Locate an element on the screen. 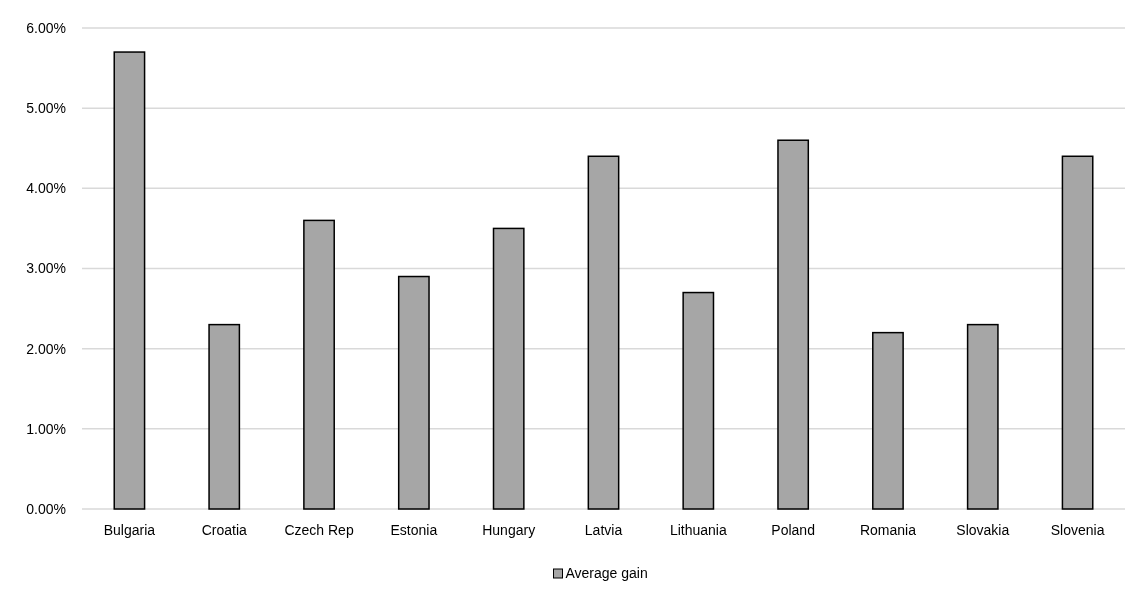 This screenshot has width=1145, height=607. x-tick-label: Slovenia is located at coordinates (1077, 530).